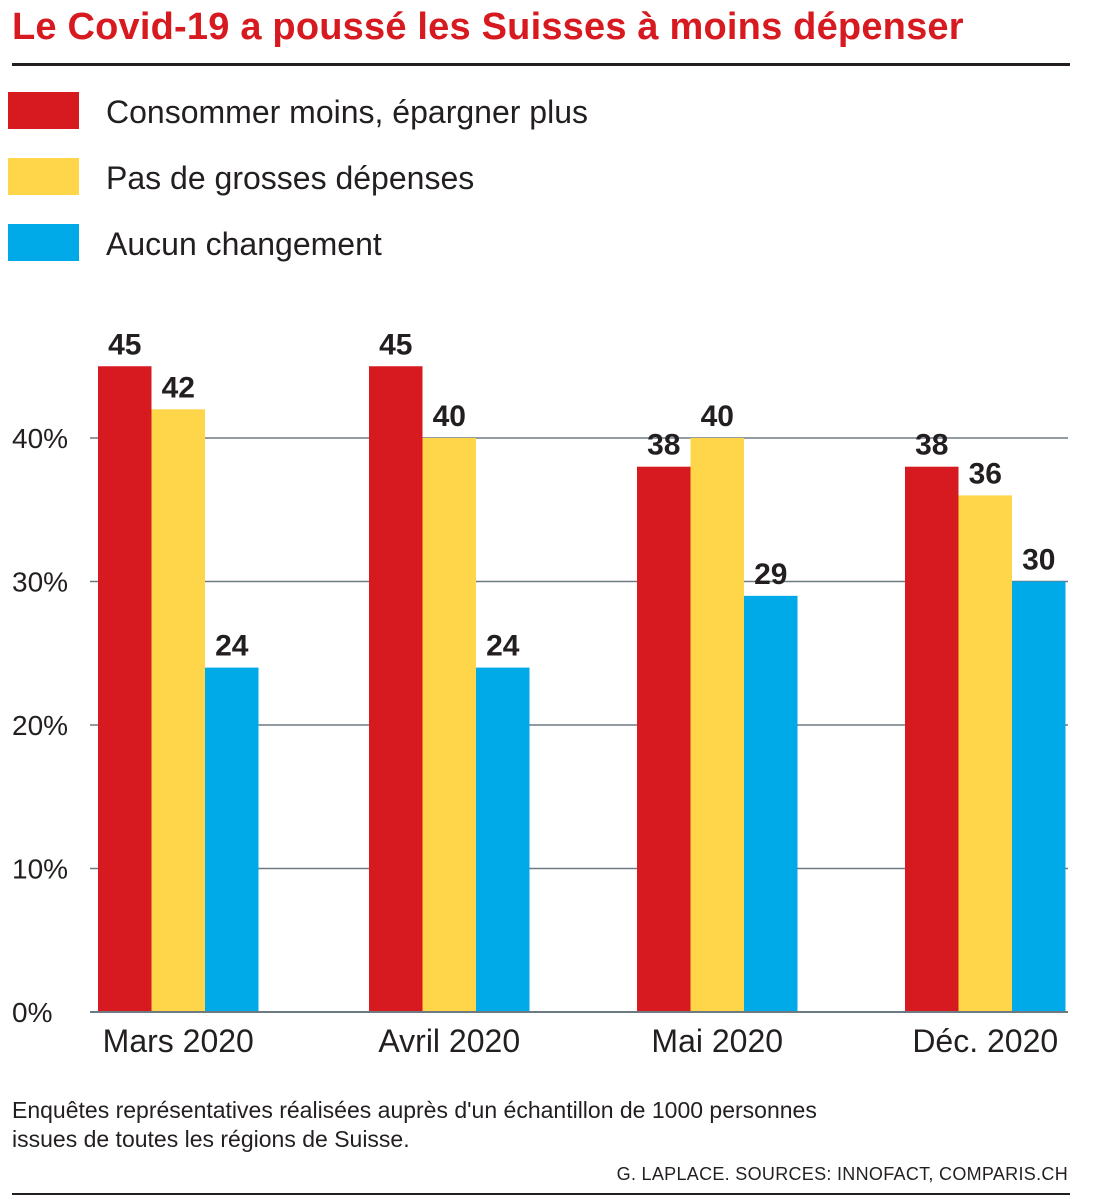 The height and width of the screenshot is (1199, 1094). What do you see at coordinates (244, 244) in the screenshot?
I see `legend-label: Aucun changement` at bounding box center [244, 244].